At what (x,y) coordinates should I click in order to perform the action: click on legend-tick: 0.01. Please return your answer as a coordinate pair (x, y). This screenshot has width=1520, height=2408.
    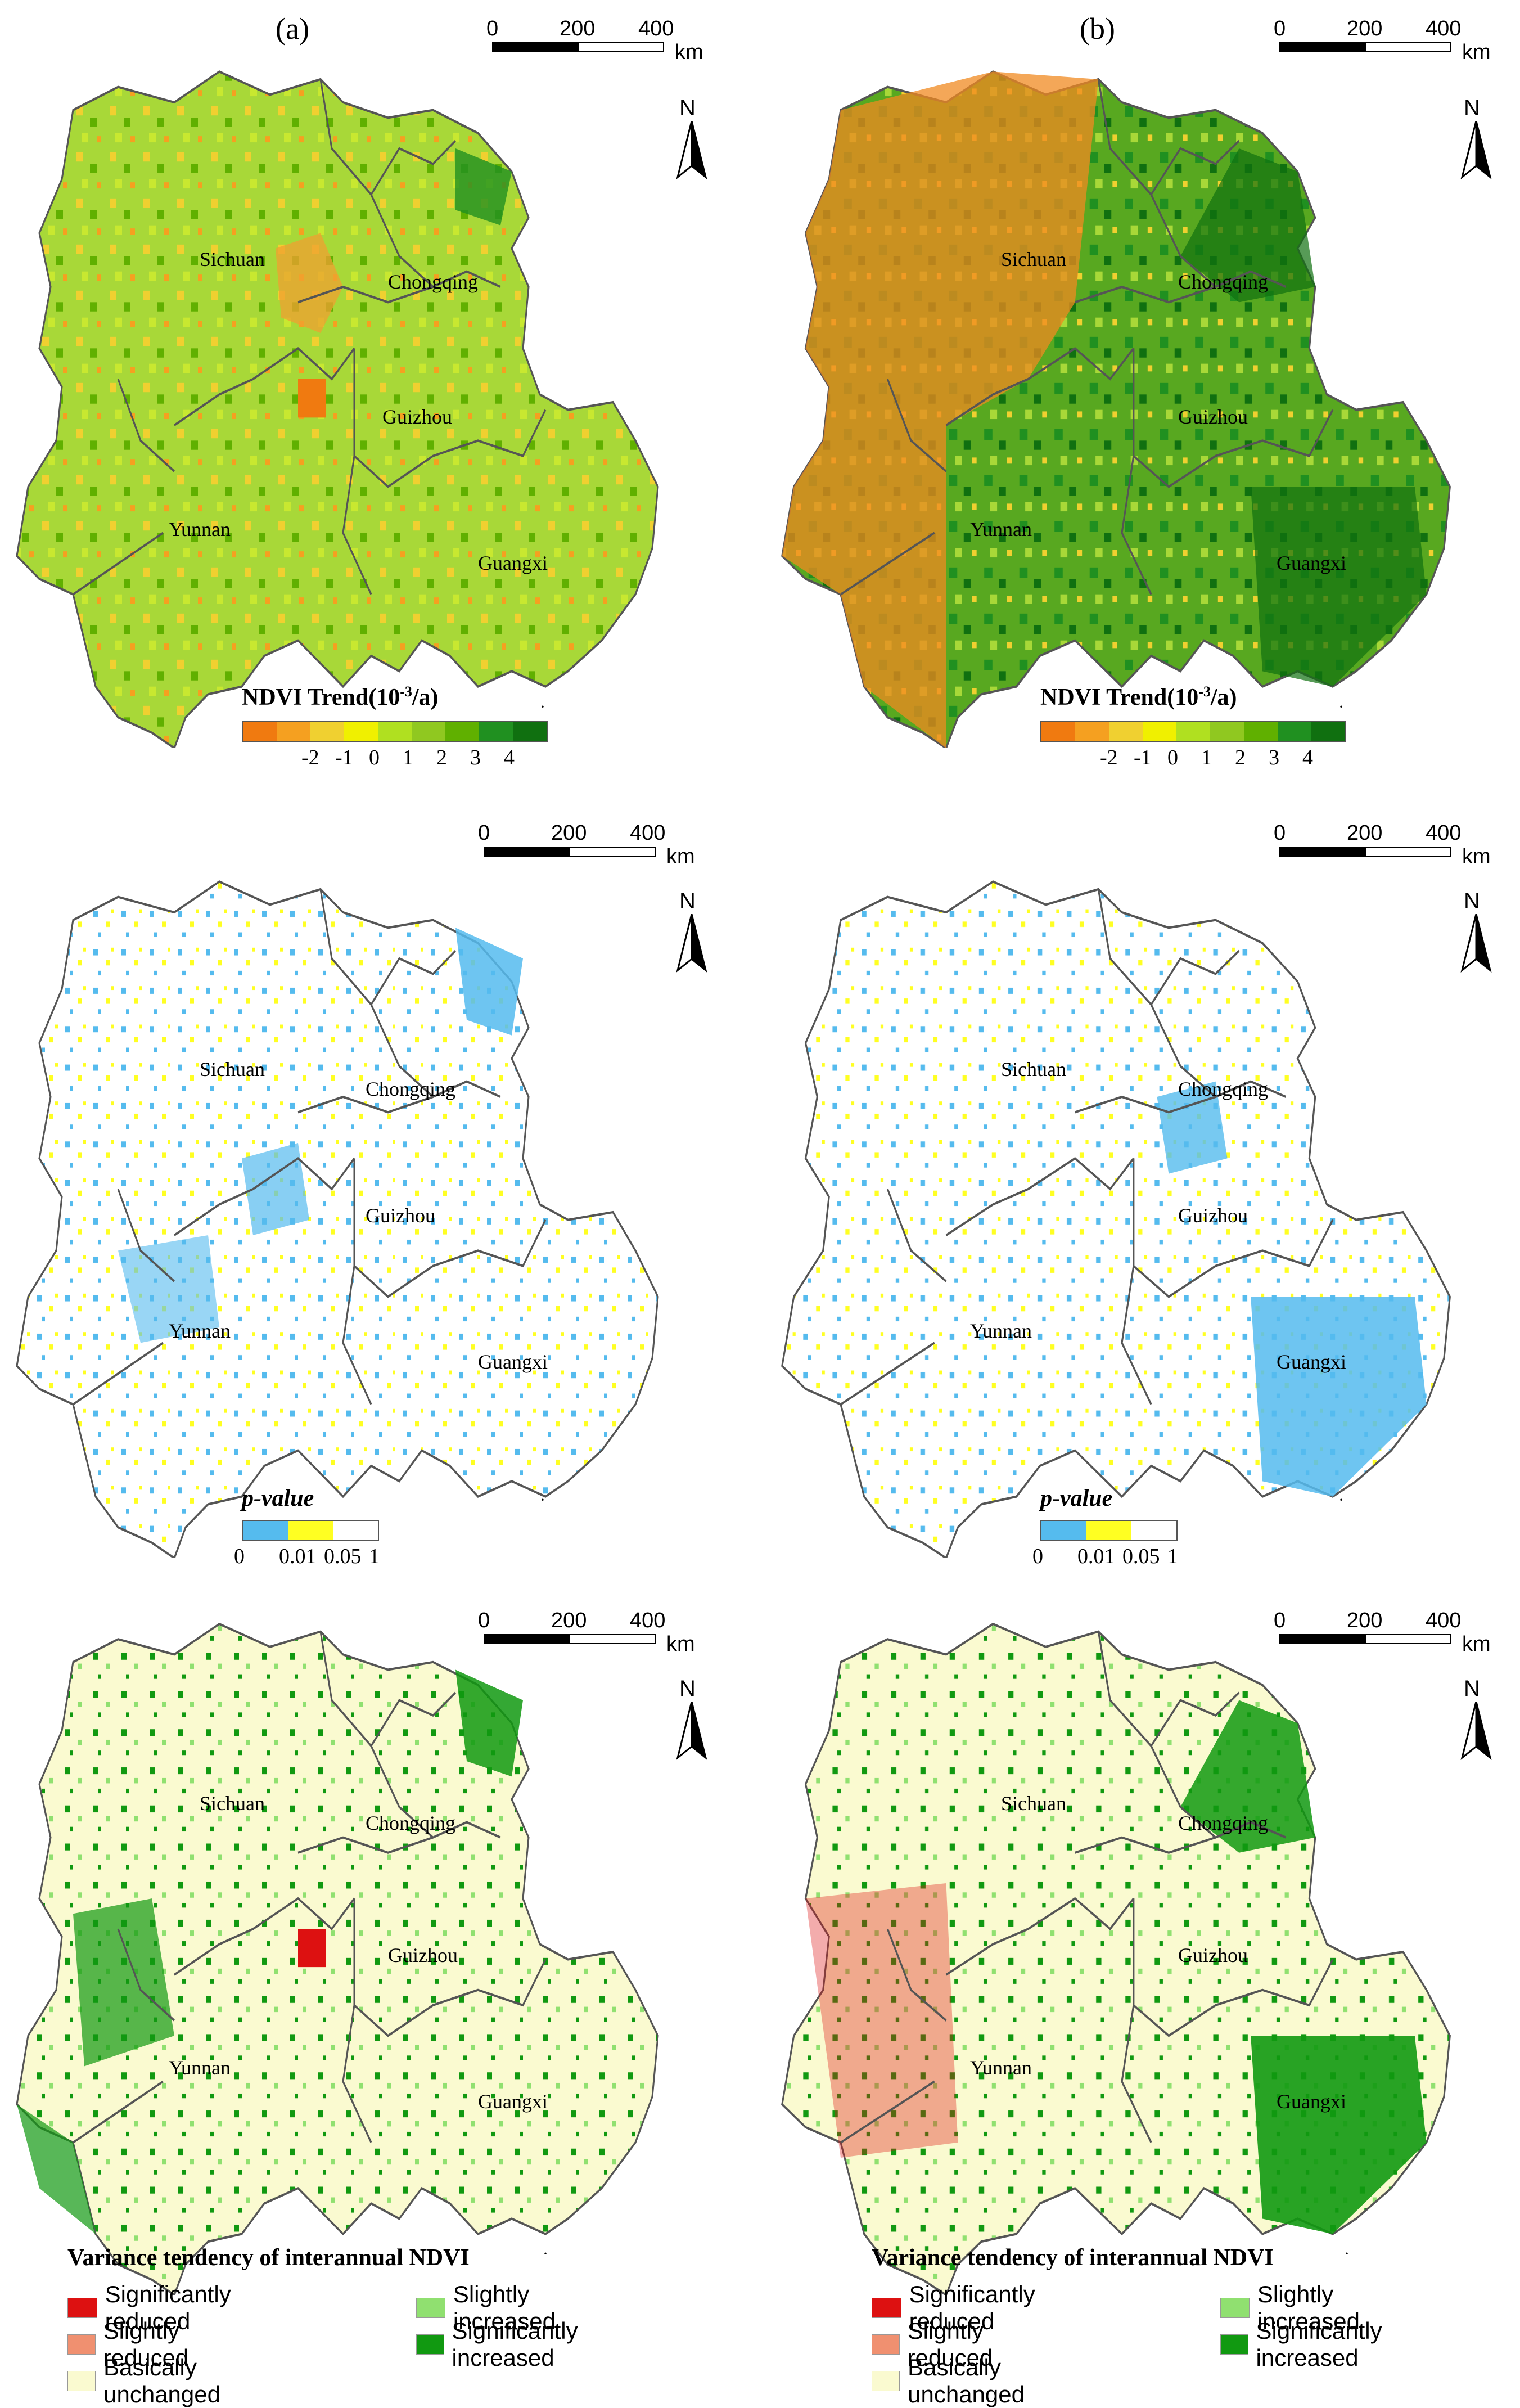
    Looking at the image, I should click on (298, 1556).